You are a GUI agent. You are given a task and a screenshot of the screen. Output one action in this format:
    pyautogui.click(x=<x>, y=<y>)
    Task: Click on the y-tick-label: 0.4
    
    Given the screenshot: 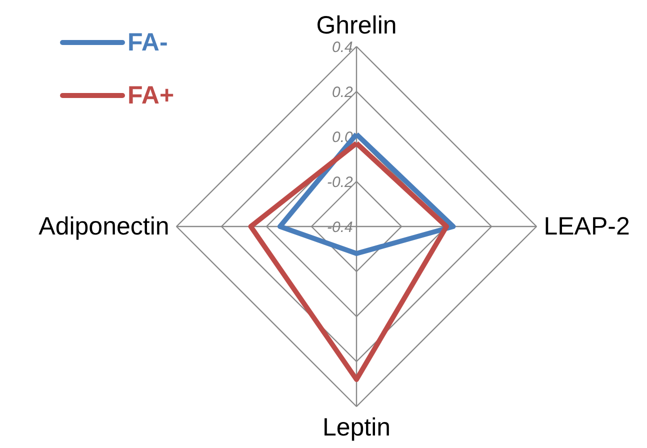 What is the action you would take?
    pyautogui.click(x=342, y=47)
    